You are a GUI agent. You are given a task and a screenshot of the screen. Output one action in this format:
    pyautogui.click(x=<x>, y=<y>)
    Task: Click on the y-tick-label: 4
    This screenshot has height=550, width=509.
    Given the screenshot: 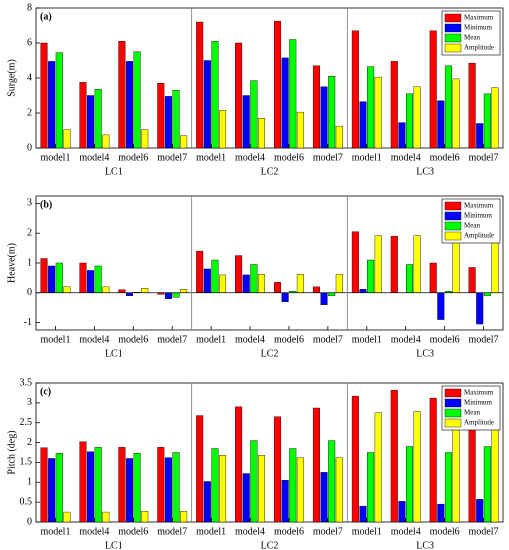 What is the action you would take?
    pyautogui.click(x=29, y=77)
    